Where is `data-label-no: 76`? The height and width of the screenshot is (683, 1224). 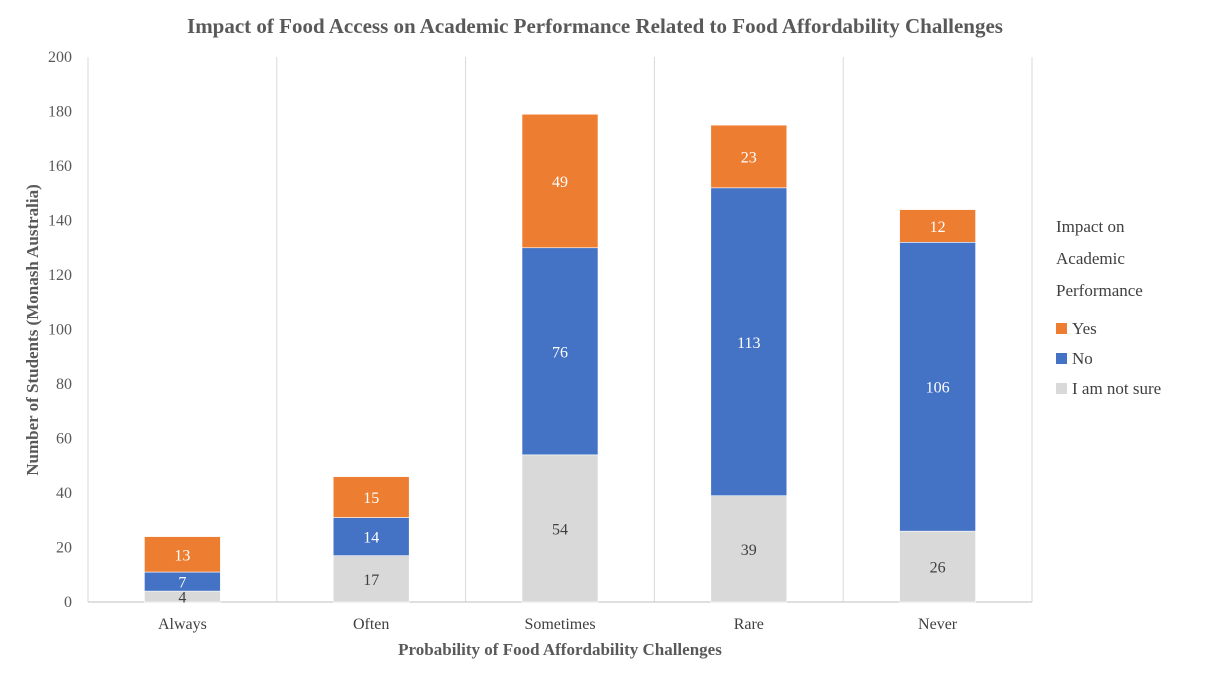
data-label-no: 76 is located at coordinates (560, 352).